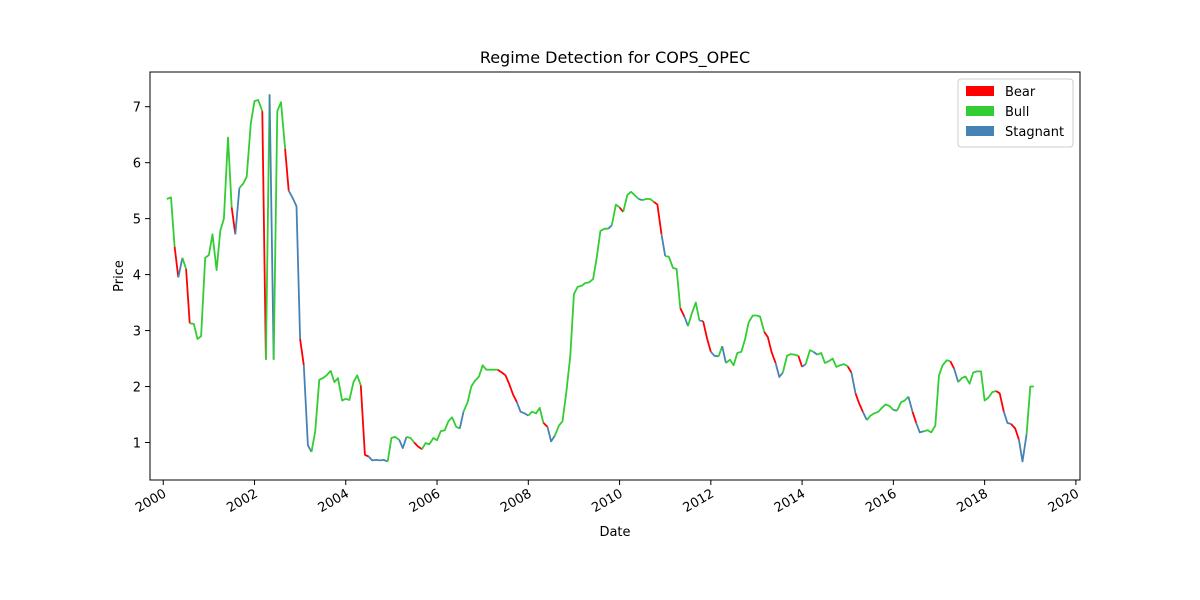 The height and width of the screenshot is (600, 1200). Describe the element at coordinates (1034, 132) in the screenshot. I see `legend-label-stagnant: Stagnant` at that location.